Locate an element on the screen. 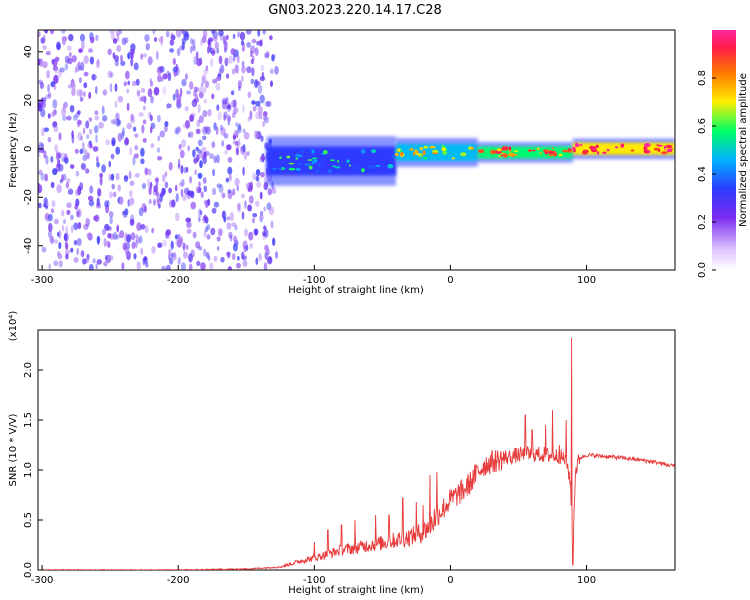  spectrogram-x-label: Height of straight line (km) is located at coordinates (356, 290).